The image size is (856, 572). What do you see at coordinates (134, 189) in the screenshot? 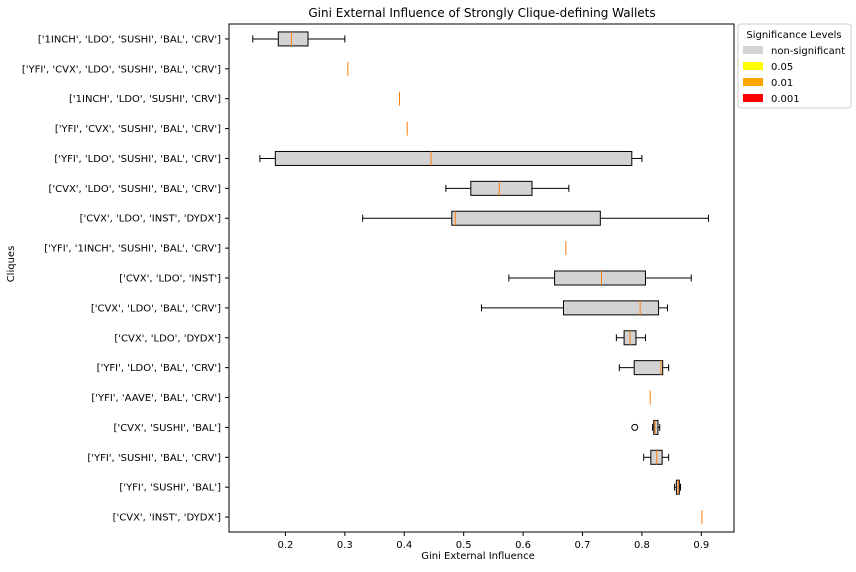
I see `y-tick-label: ['CVX', 'LDO', 'SUSHI', 'BAL', 'CRV']` at bounding box center [134, 189].